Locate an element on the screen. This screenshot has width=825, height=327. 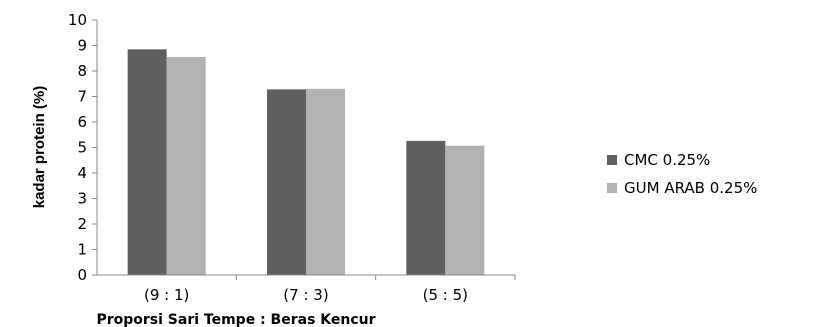
y-tick-label: 5 is located at coordinates (82, 148).